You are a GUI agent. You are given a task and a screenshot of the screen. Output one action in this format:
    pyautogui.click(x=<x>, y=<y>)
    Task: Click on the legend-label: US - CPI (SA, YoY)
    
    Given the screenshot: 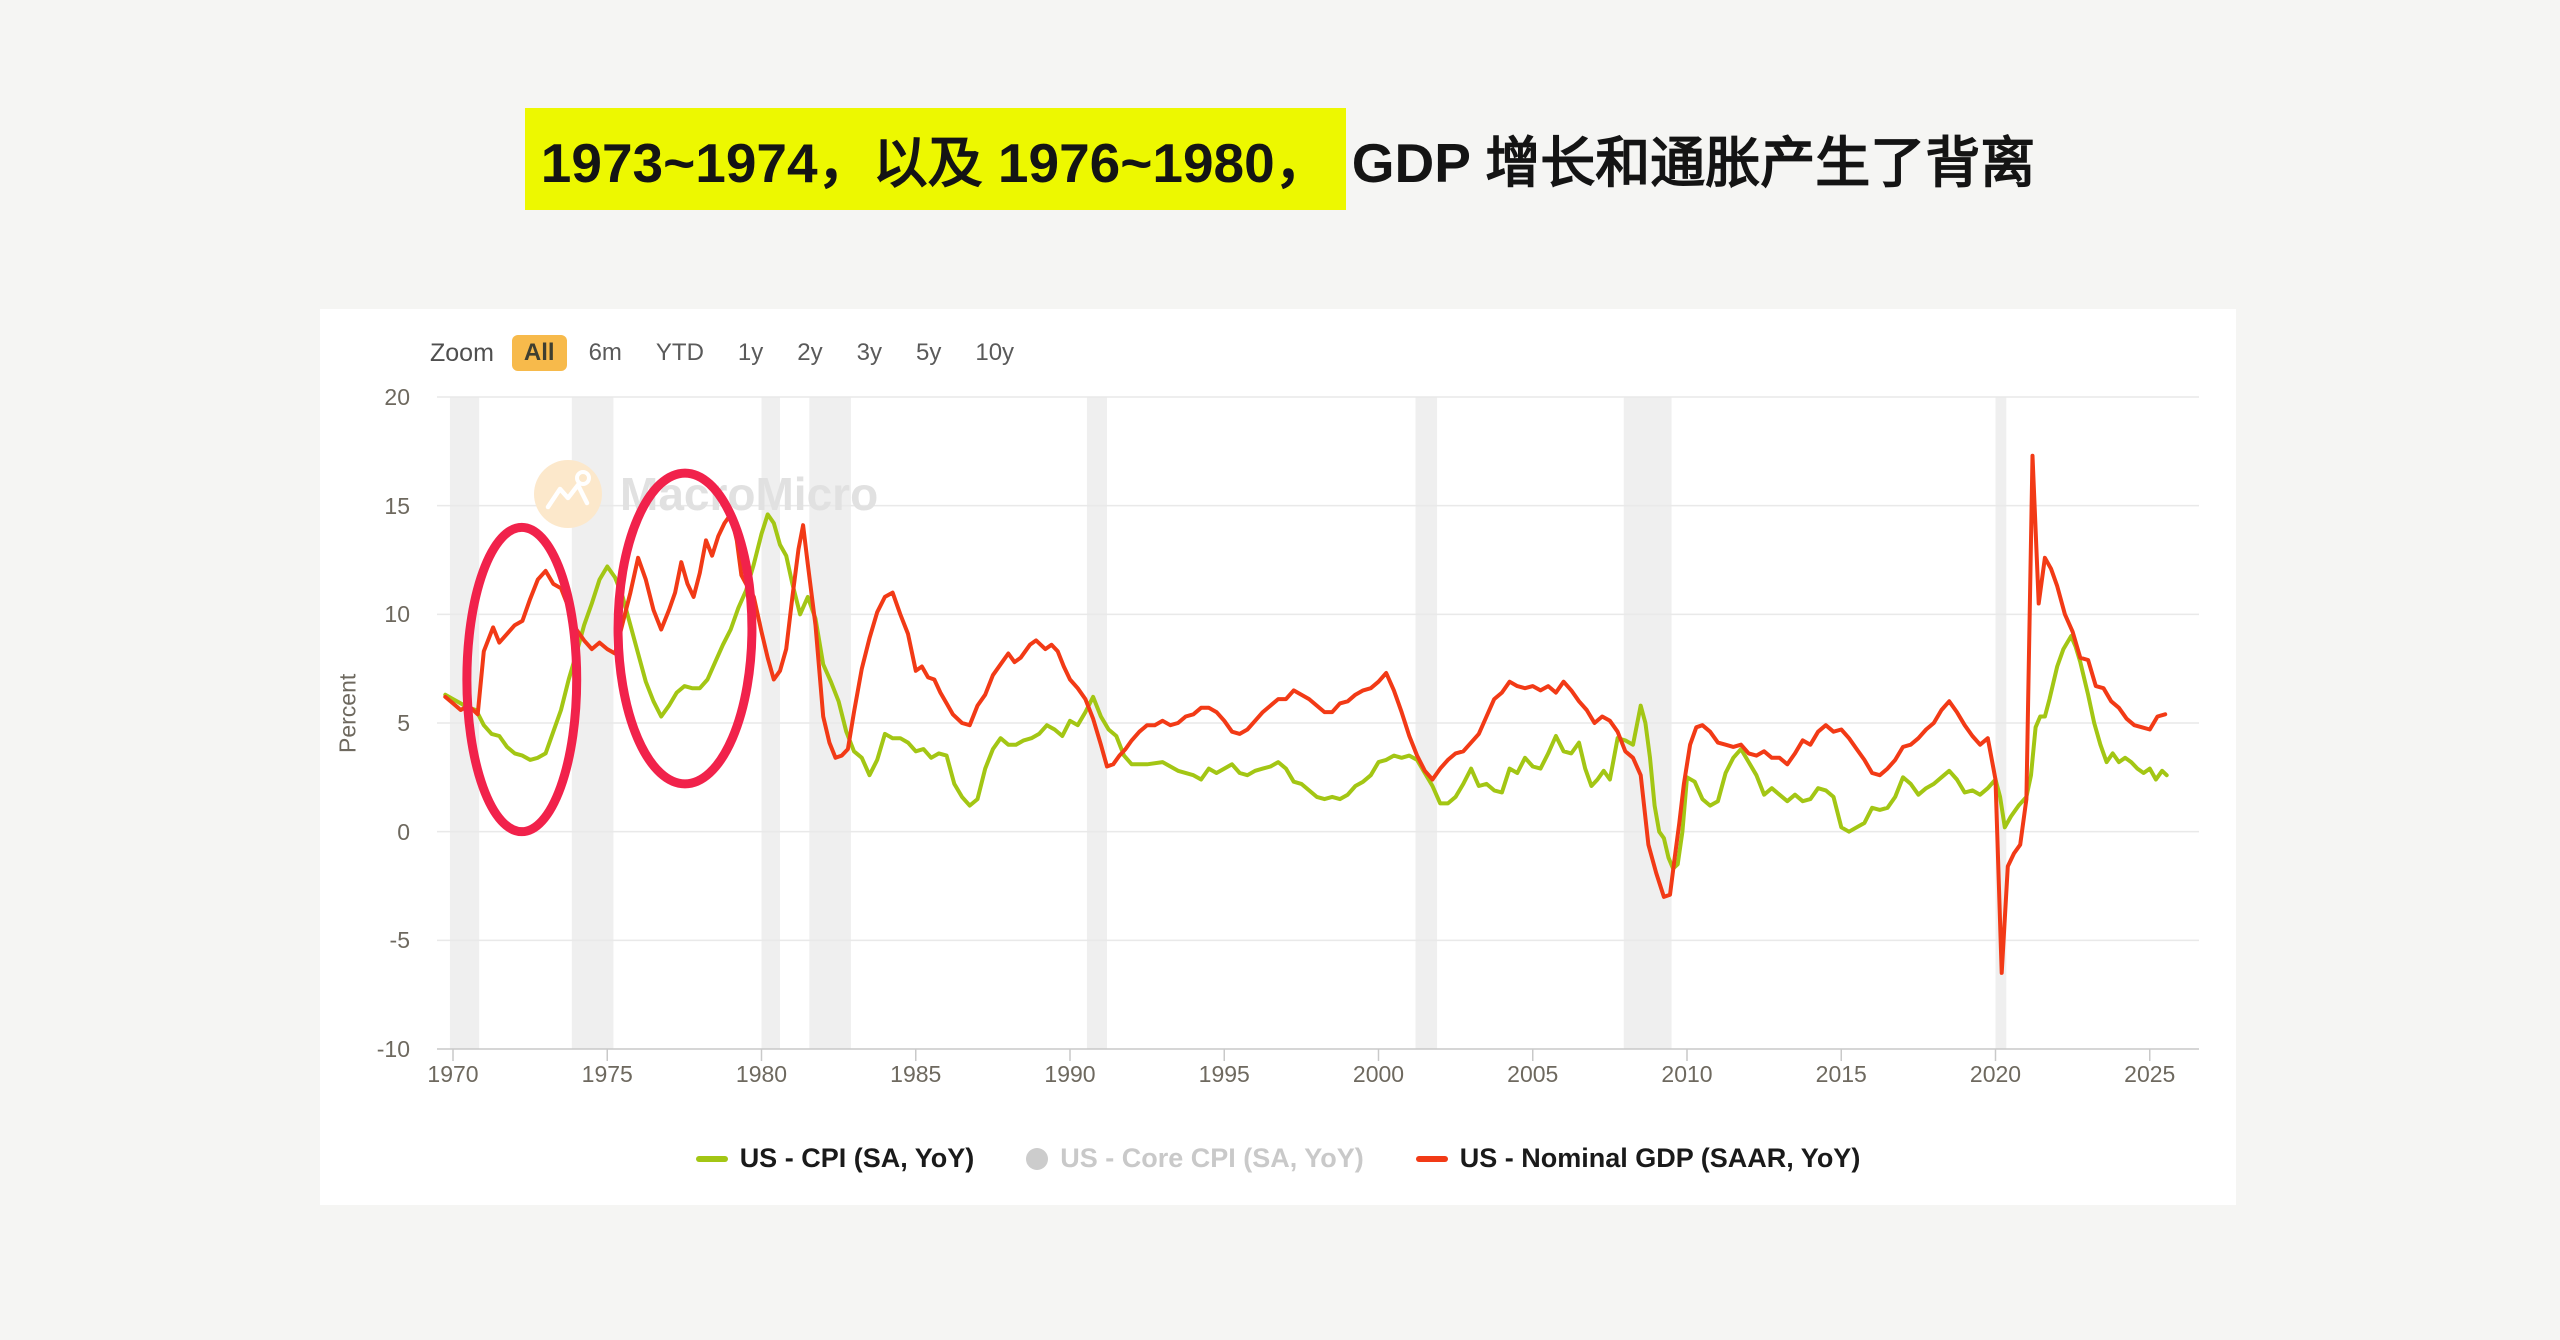 What is the action you would take?
    pyautogui.click(x=857, y=1158)
    